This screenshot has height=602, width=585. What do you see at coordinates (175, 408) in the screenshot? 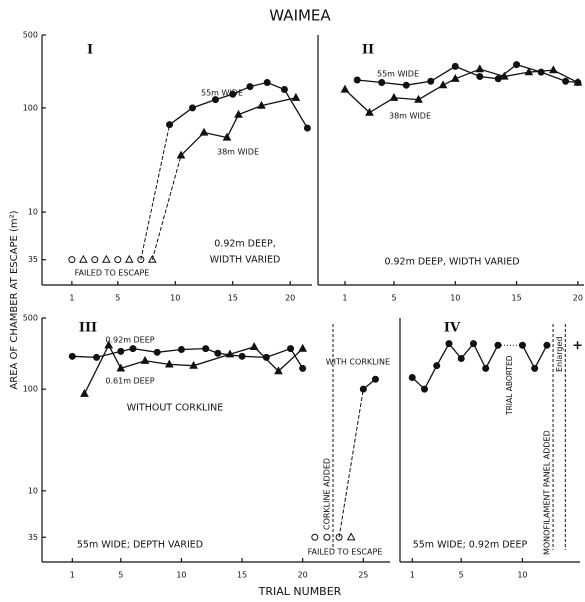
I see `annotation: WITHOUT CORKLINE` at bounding box center [175, 408].